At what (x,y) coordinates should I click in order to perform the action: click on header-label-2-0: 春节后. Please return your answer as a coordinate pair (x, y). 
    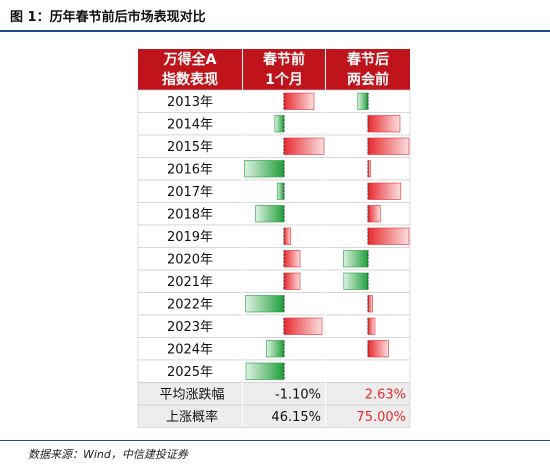
    Looking at the image, I should click on (367, 59).